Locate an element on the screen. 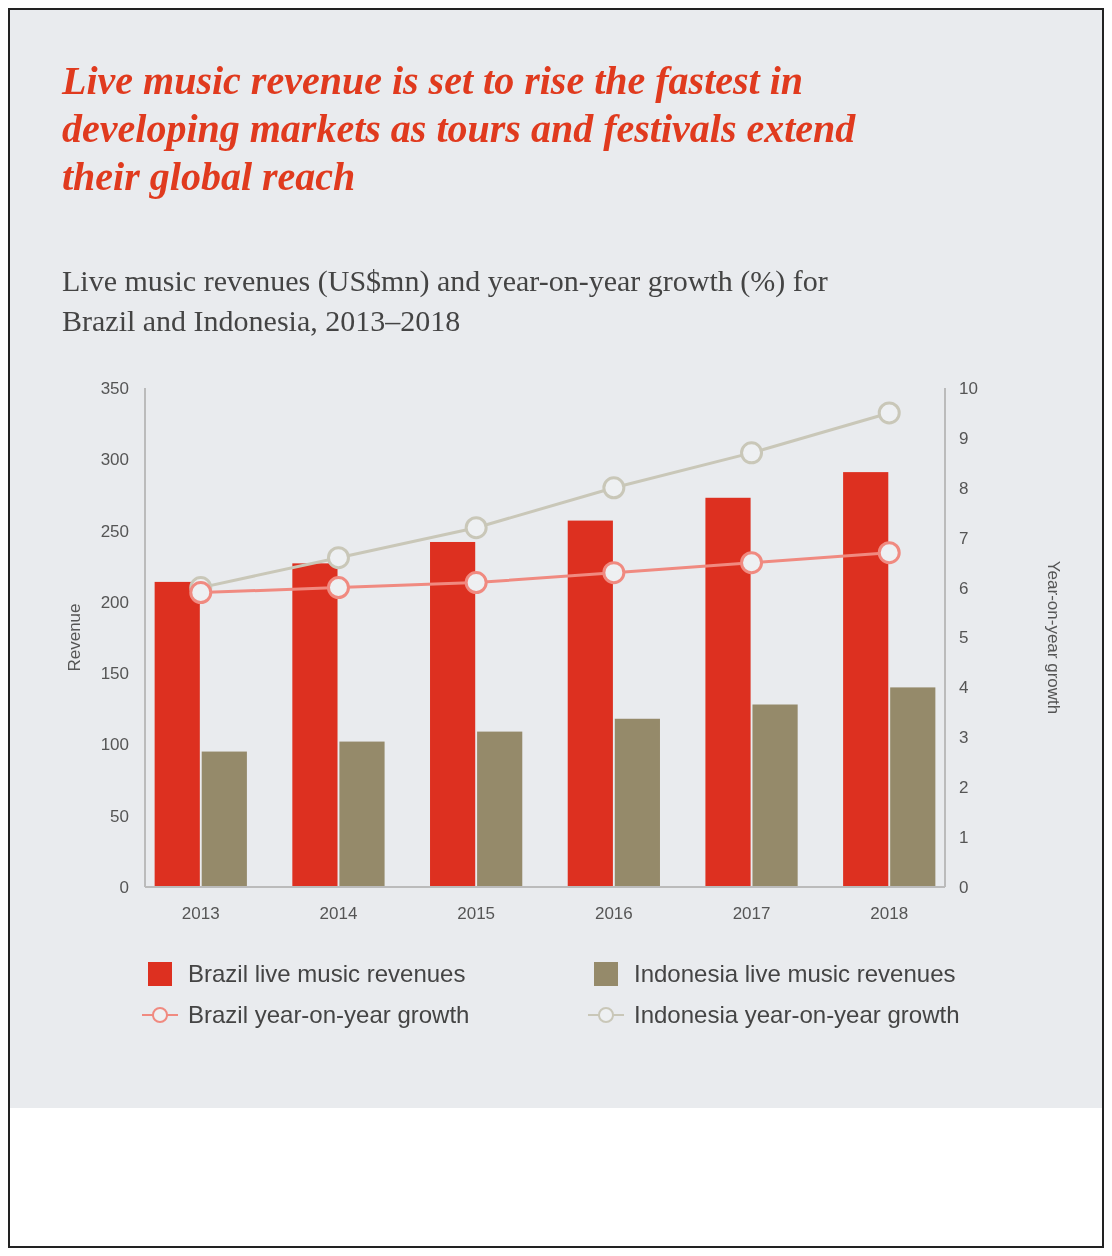  y-tick-label: 350 is located at coordinates (114, 388).